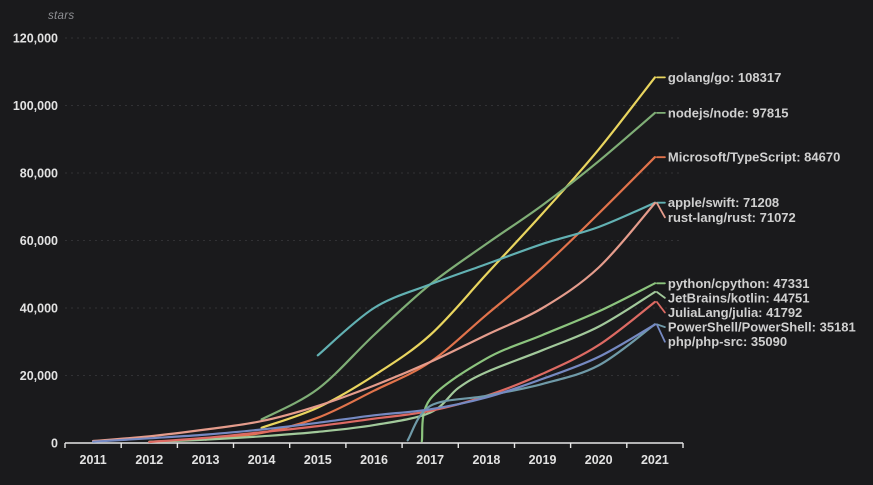 The width and height of the screenshot is (873, 485). What do you see at coordinates (374, 460) in the screenshot?
I see `x-tick-label: 2016` at bounding box center [374, 460].